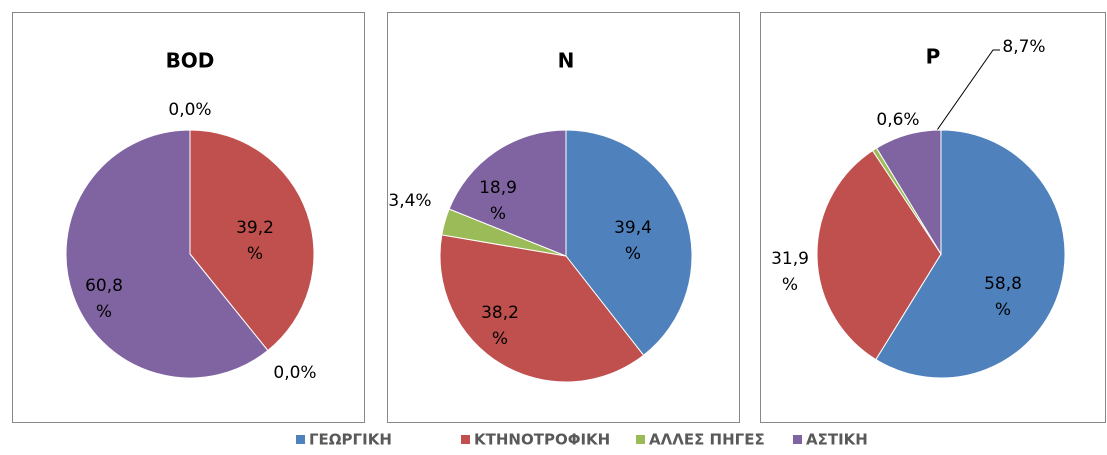 The width and height of the screenshot is (1107, 455). Describe the element at coordinates (104, 299) in the screenshot. I see `data-label: 60,8%` at that location.